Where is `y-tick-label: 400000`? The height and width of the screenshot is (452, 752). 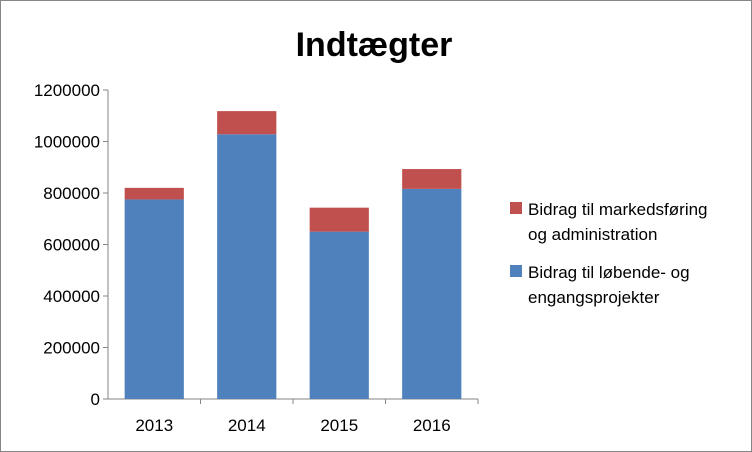 y-tick-label: 400000 is located at coordinates (71, 296).